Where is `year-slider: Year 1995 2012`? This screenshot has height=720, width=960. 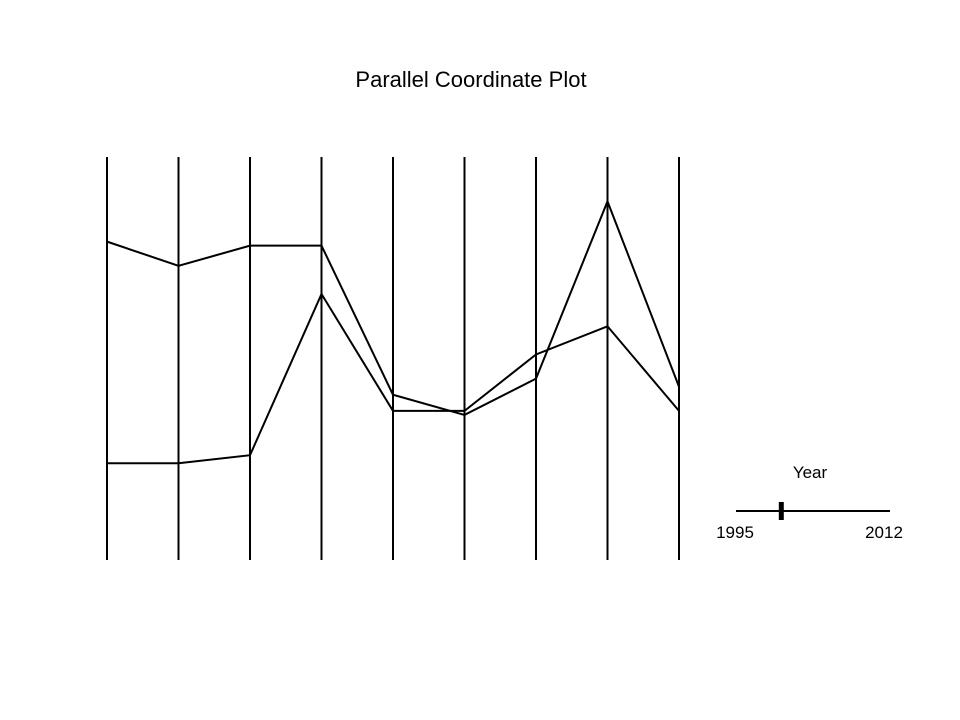
year-slider: Year 1995 2012 is located at coordinates (809, 502).